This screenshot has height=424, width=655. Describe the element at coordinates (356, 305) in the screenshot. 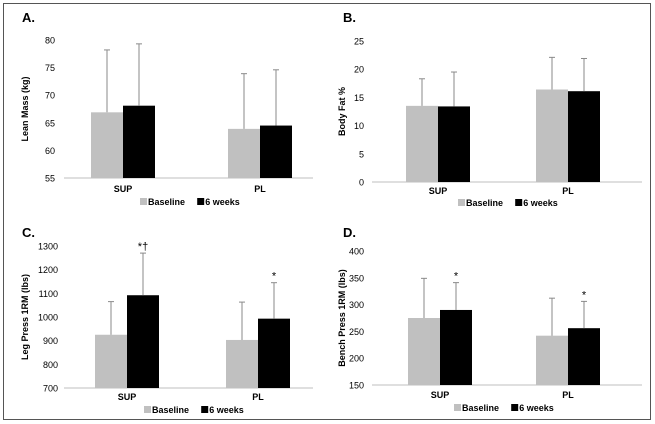

I see `y-tick-label: 300` at that location.